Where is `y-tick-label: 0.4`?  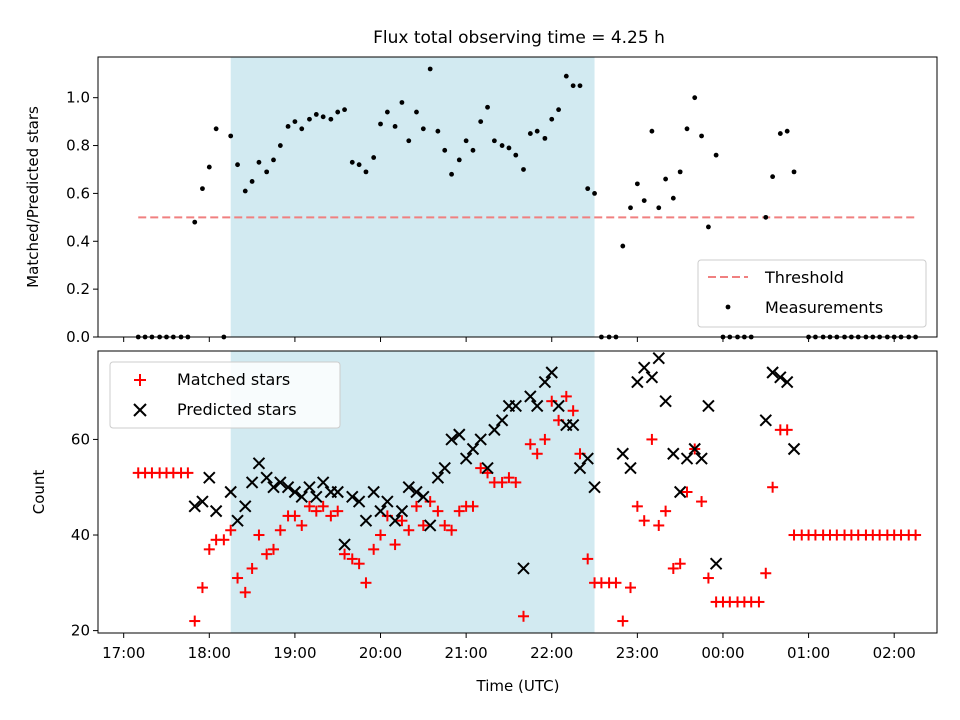 y-tick-label: 0.4 is located at coordinates (78, 241).